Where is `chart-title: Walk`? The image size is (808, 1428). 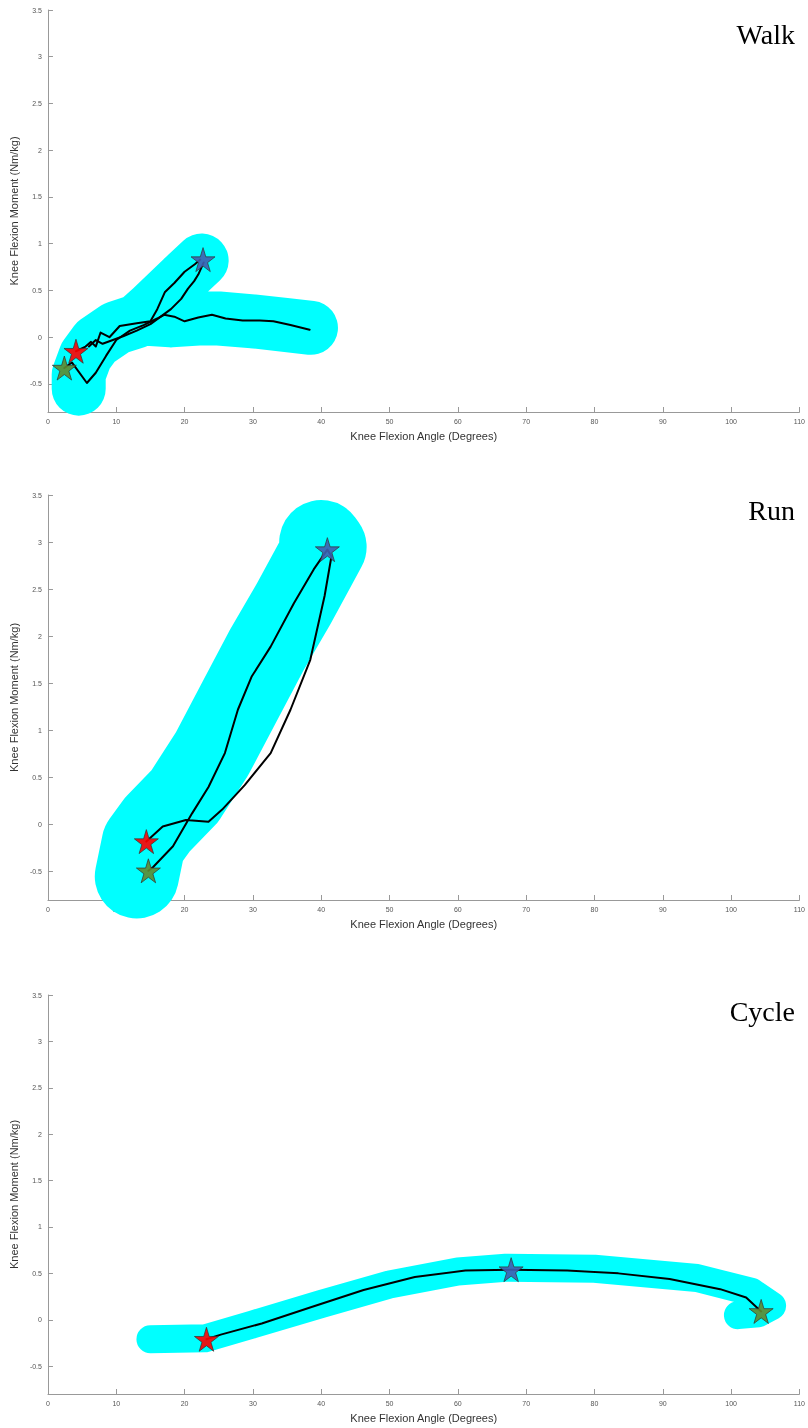
chart-title: Walk is located at coordinates (766, 34).